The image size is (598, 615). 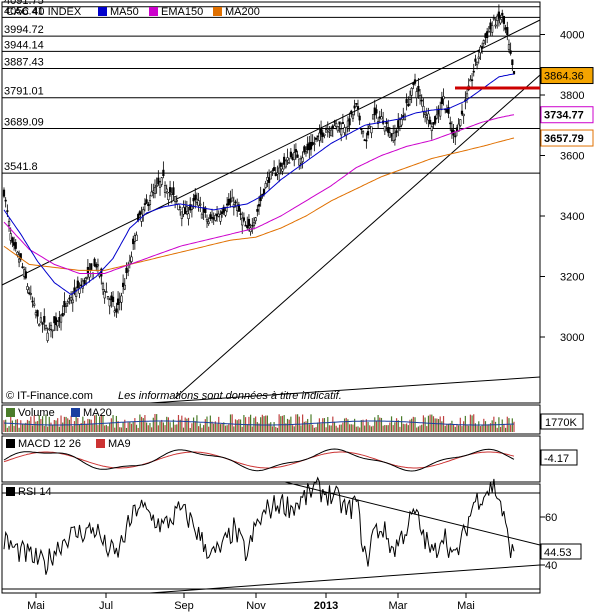 What do you see at coordinates (217, 11) in the screenshot?
I see `legend-ma200-swatch` at bounding box center [217, 11].